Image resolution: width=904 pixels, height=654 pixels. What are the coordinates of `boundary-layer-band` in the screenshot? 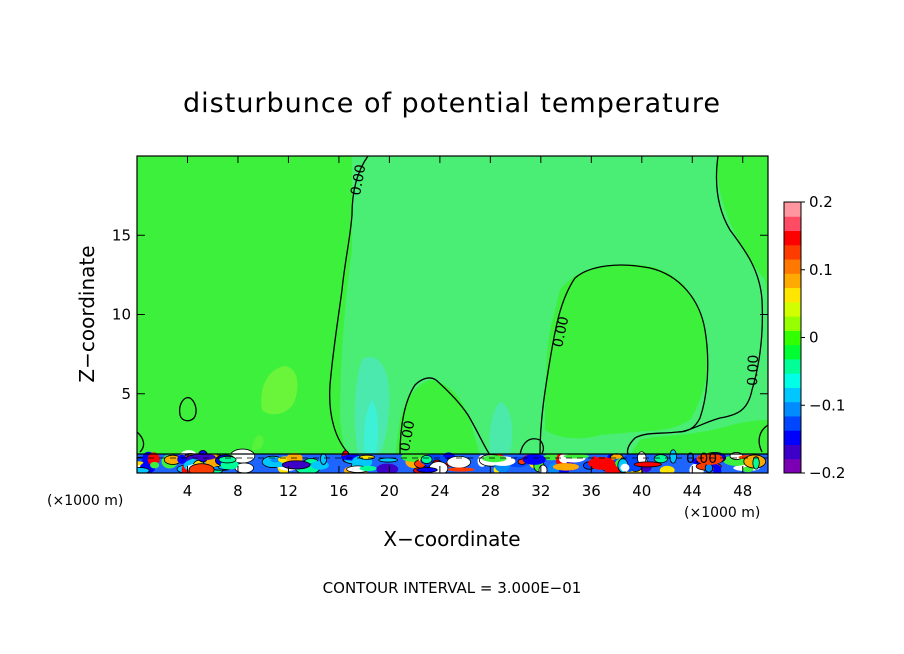 It's located at (452, 460).